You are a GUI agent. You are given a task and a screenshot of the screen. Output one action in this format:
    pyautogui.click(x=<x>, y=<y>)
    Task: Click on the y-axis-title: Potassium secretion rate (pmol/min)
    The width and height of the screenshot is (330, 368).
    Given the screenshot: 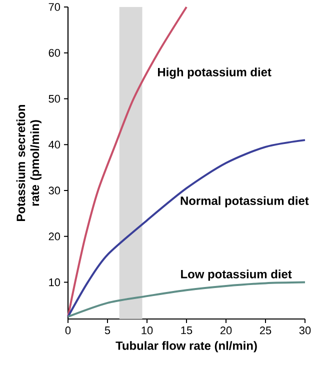 What is the action you would take?
    pyautogui.click(x=29, y=162)
    